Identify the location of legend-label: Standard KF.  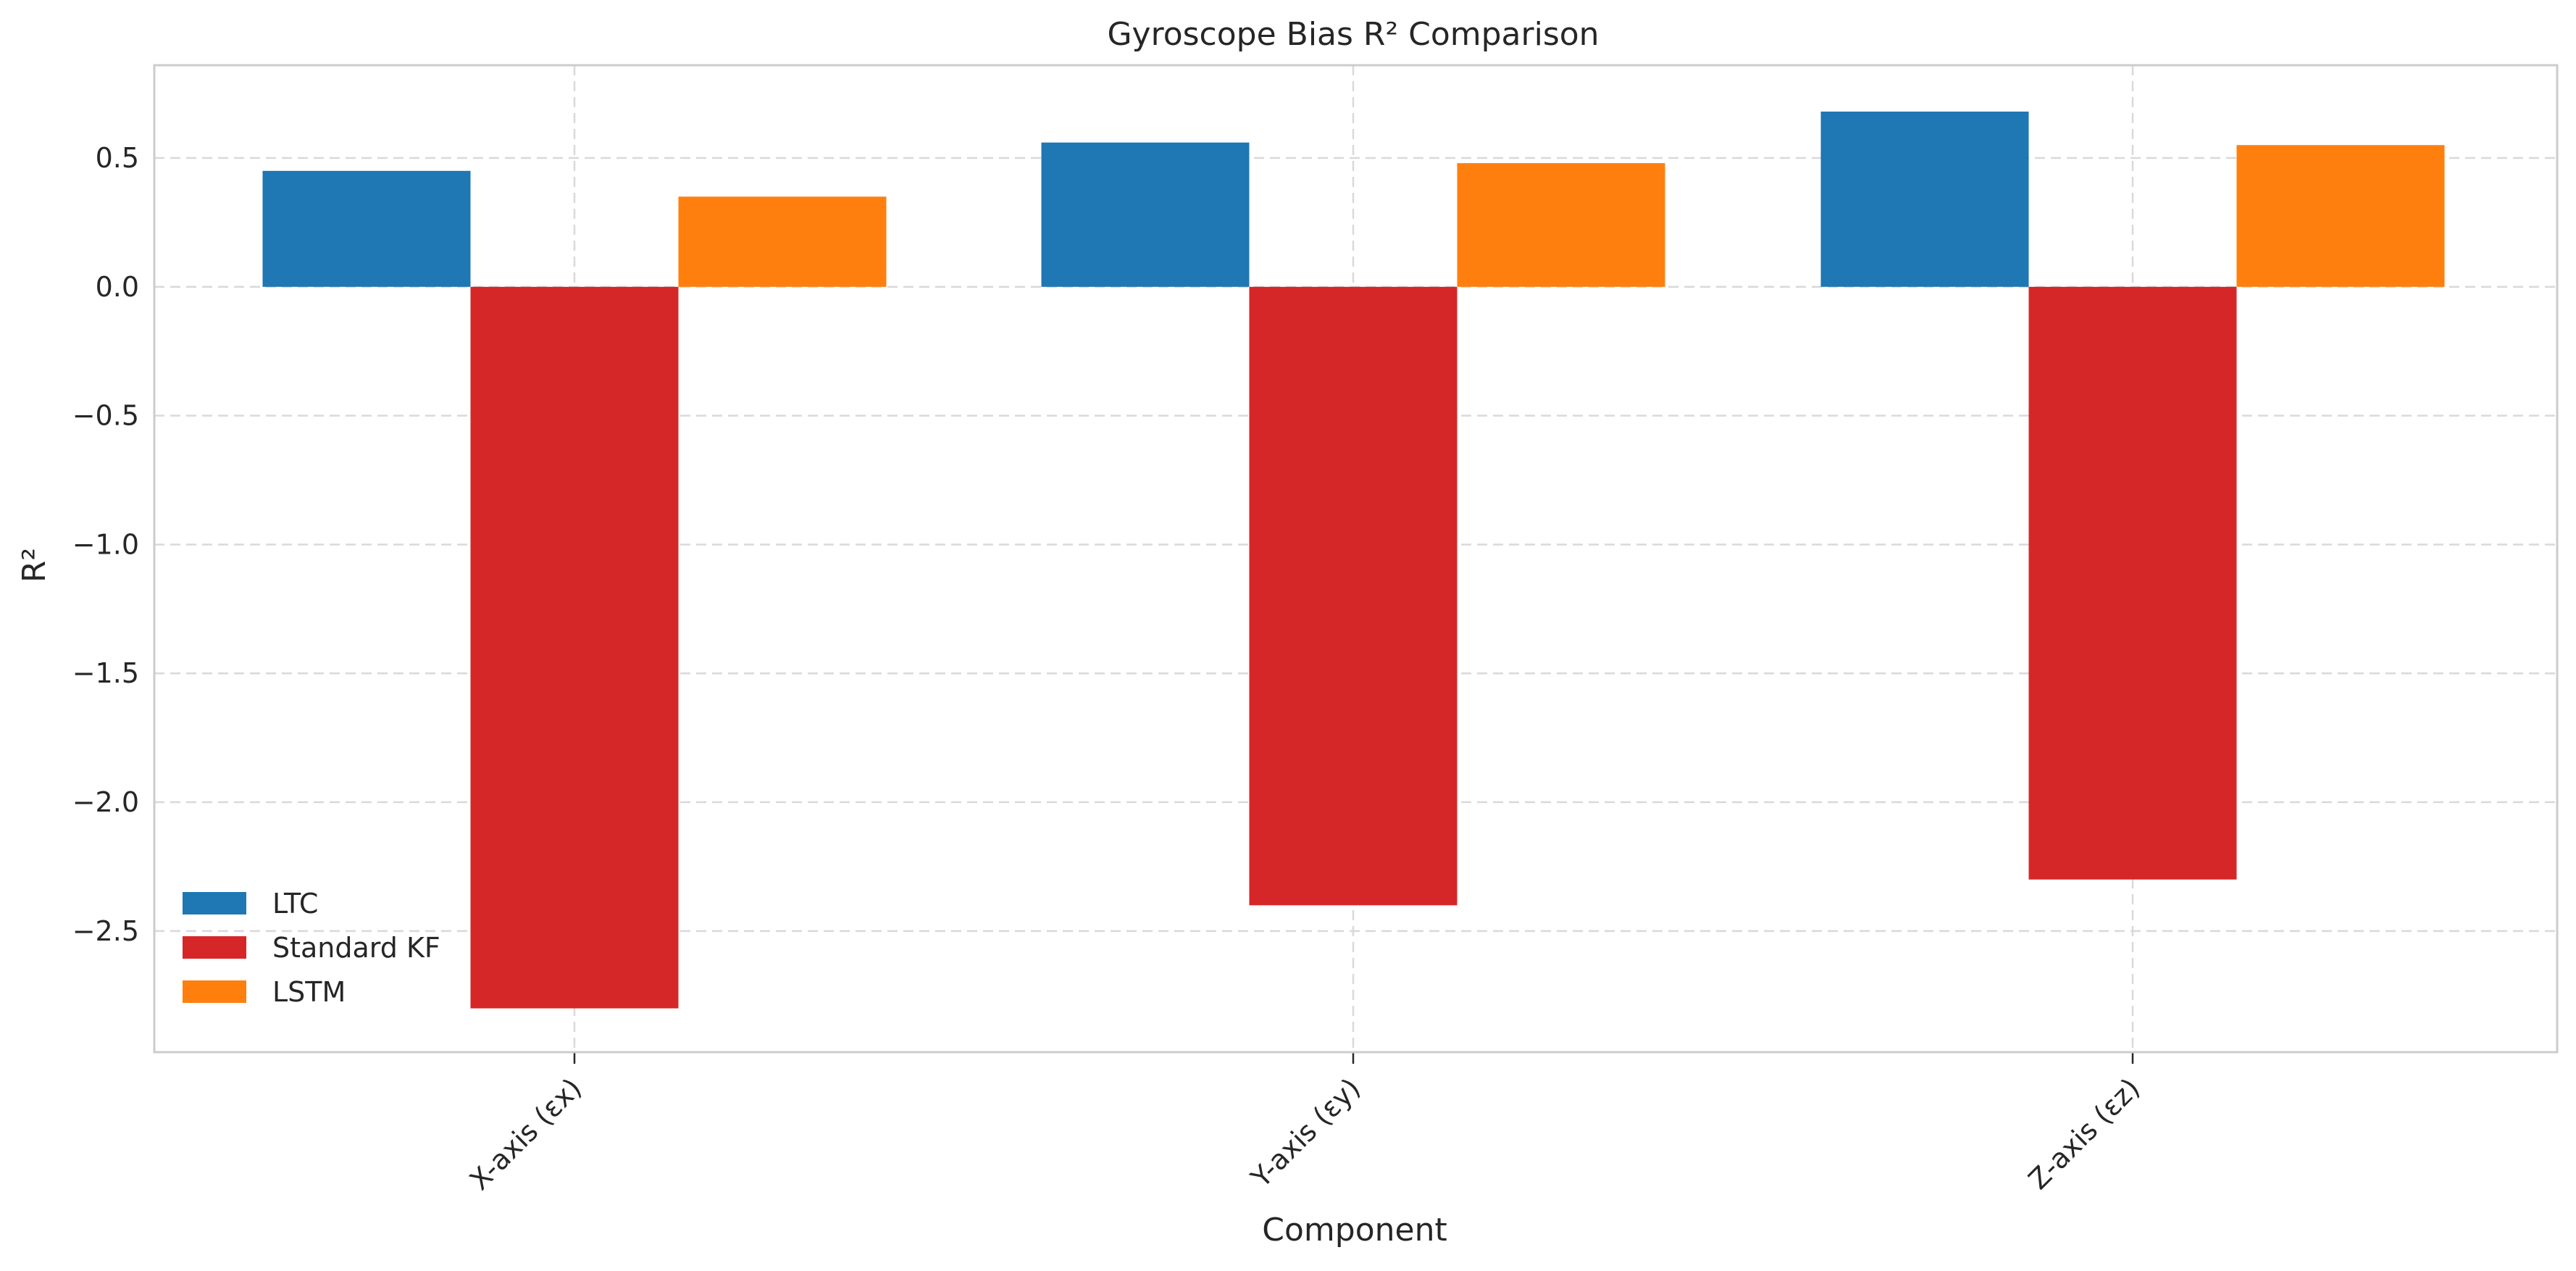
(356, 948).